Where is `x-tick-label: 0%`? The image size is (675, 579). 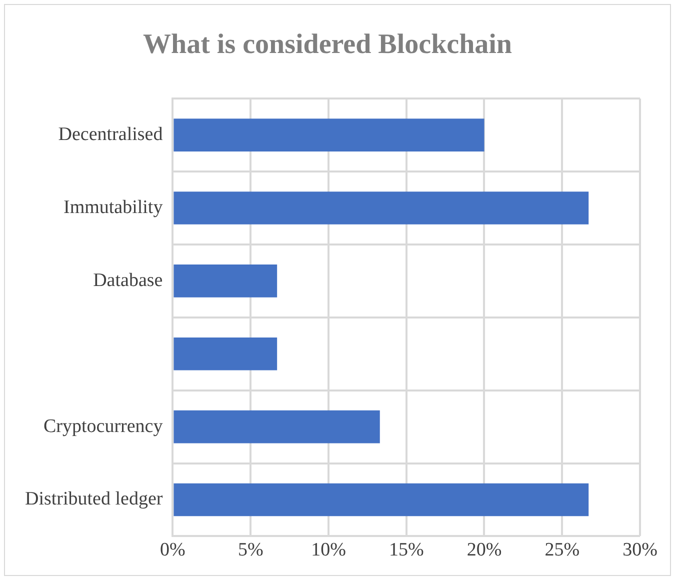
x-tick-label: 0% is located at coordinates (173, 550).